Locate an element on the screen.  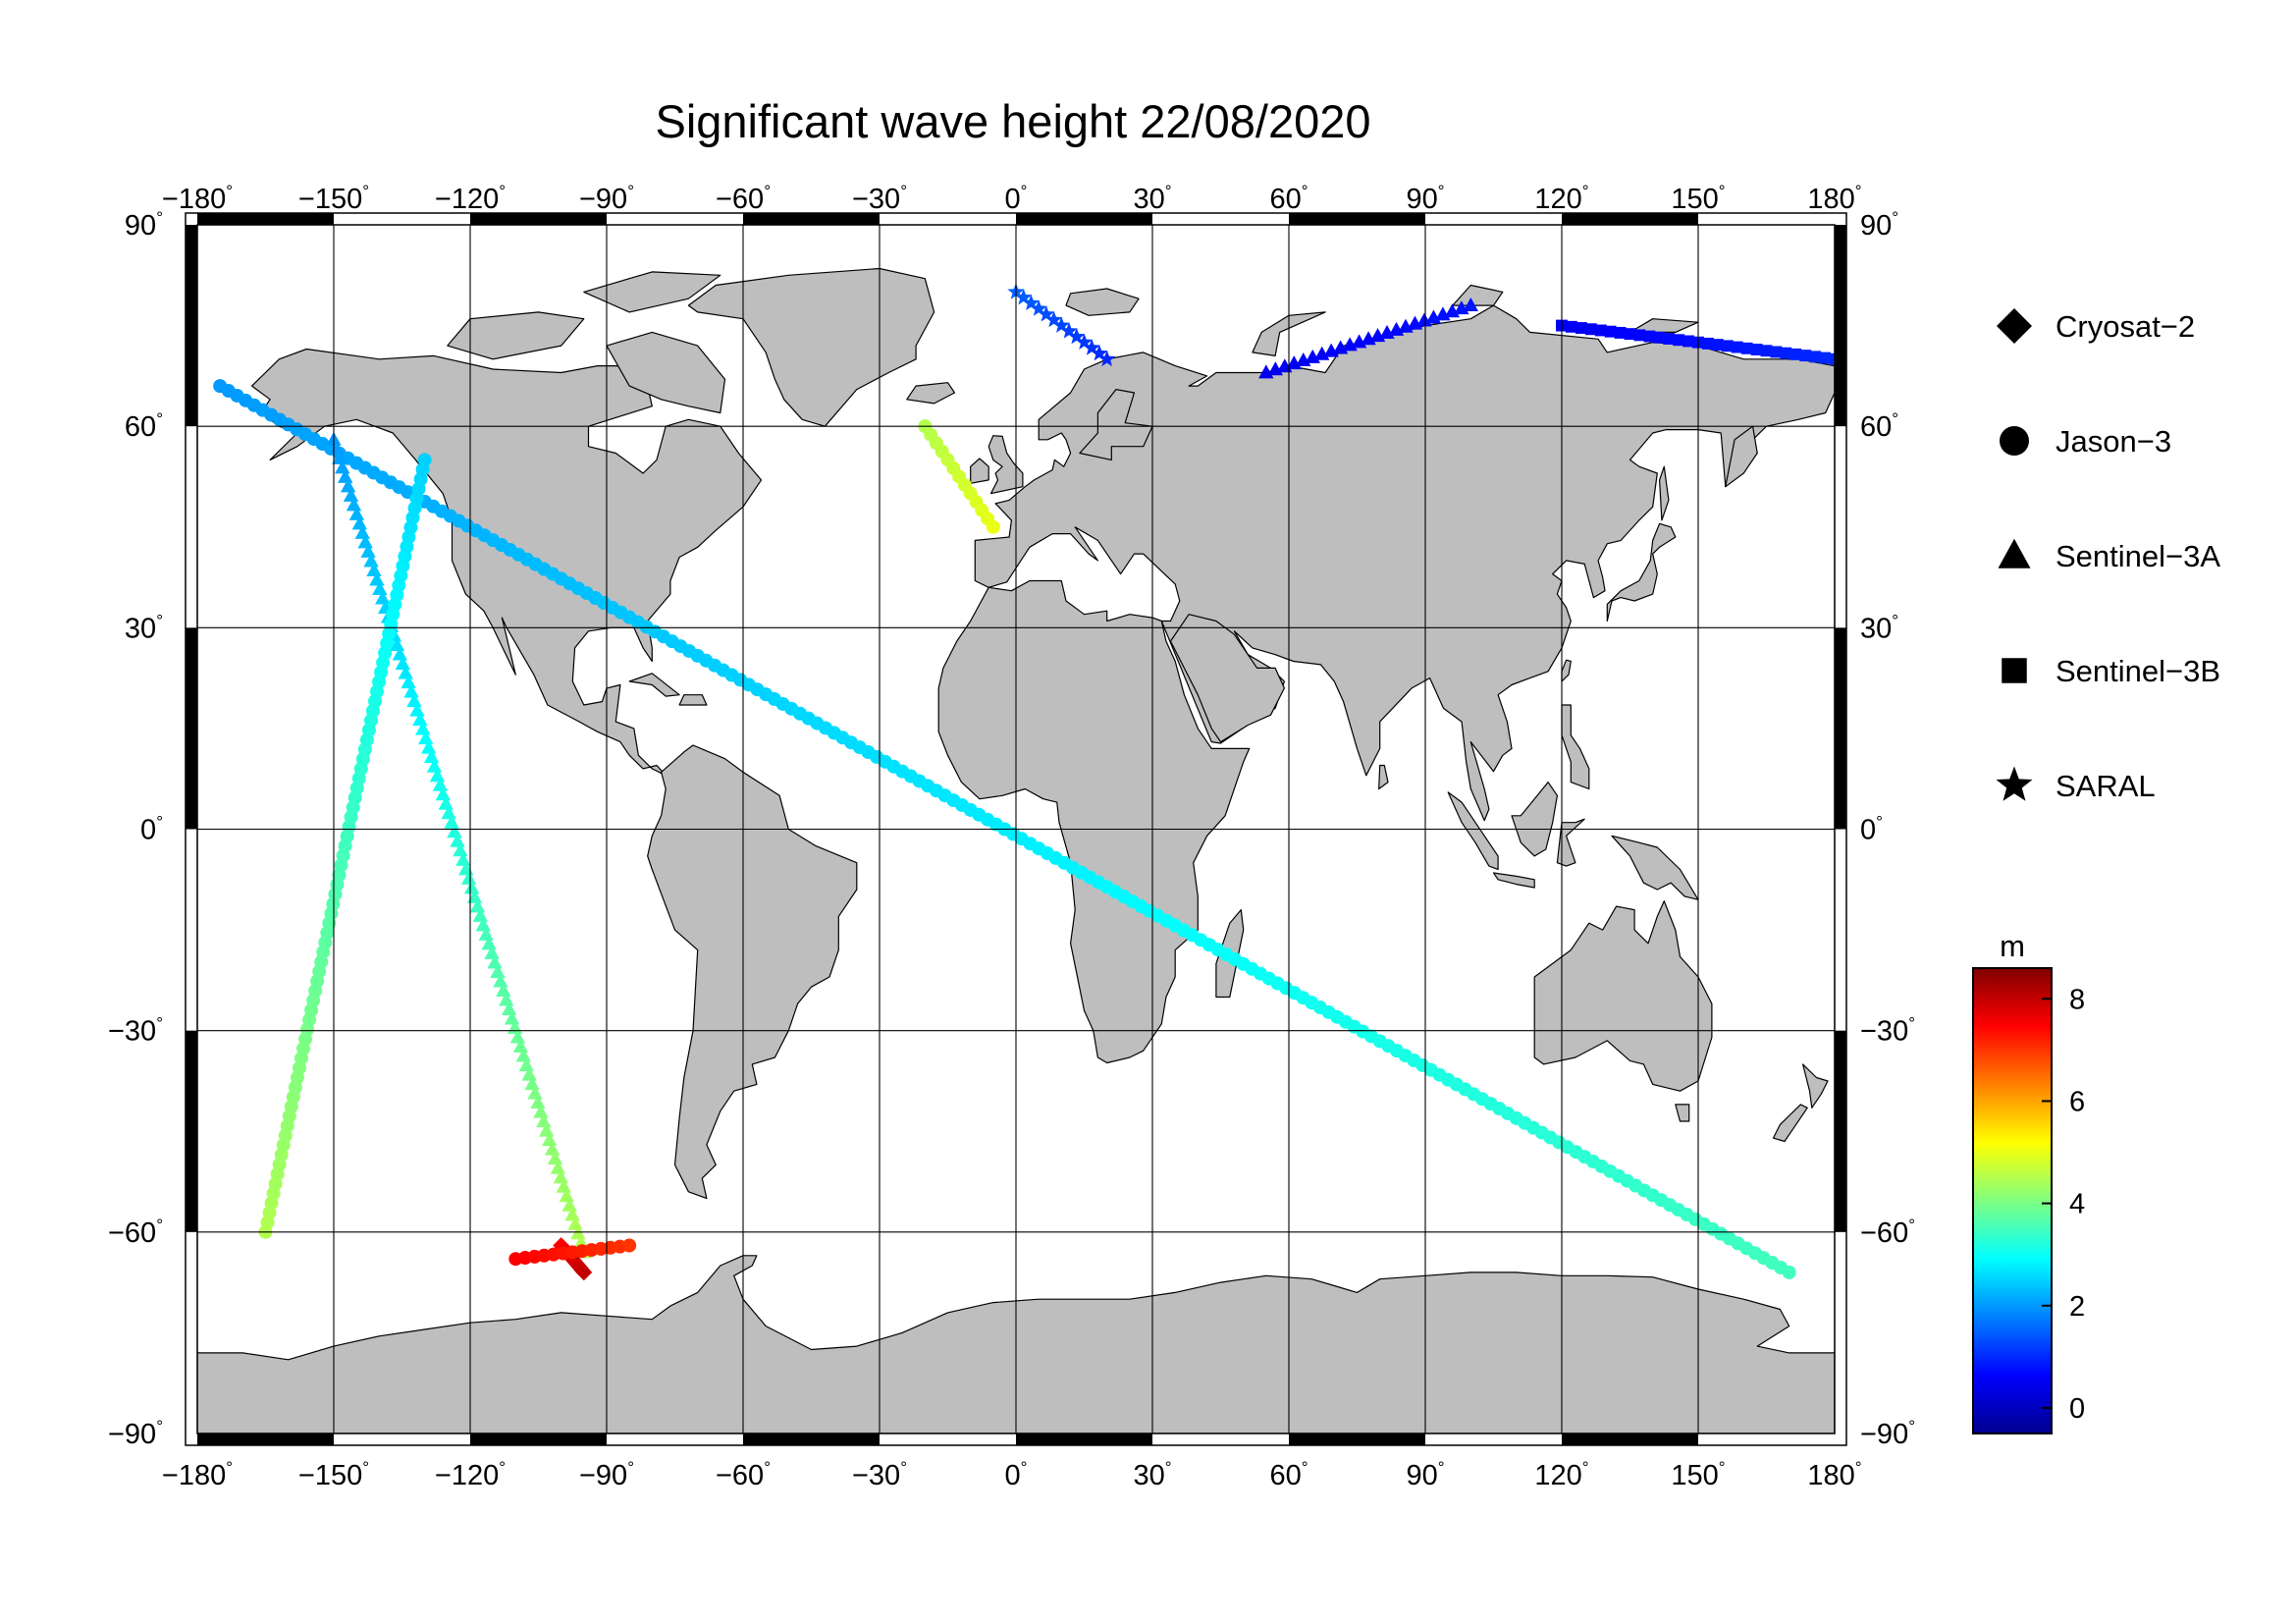
lon-tick-label: 180° is located at coordinates (1834, 1474).